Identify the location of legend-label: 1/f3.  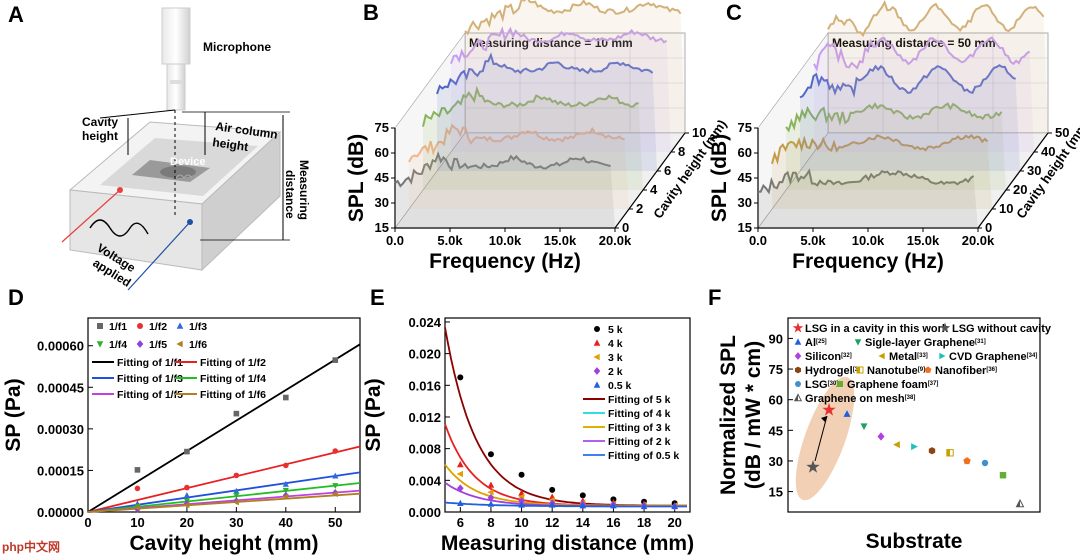
(198, 327).